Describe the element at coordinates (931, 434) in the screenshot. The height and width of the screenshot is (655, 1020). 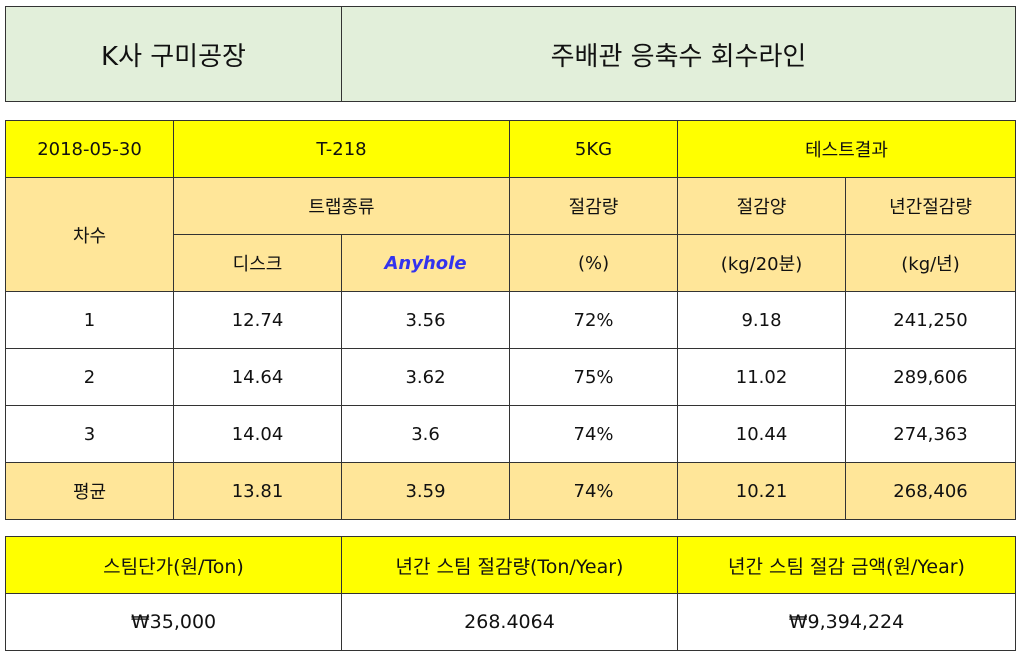
I see `annual-cell: 274,363` at that location.